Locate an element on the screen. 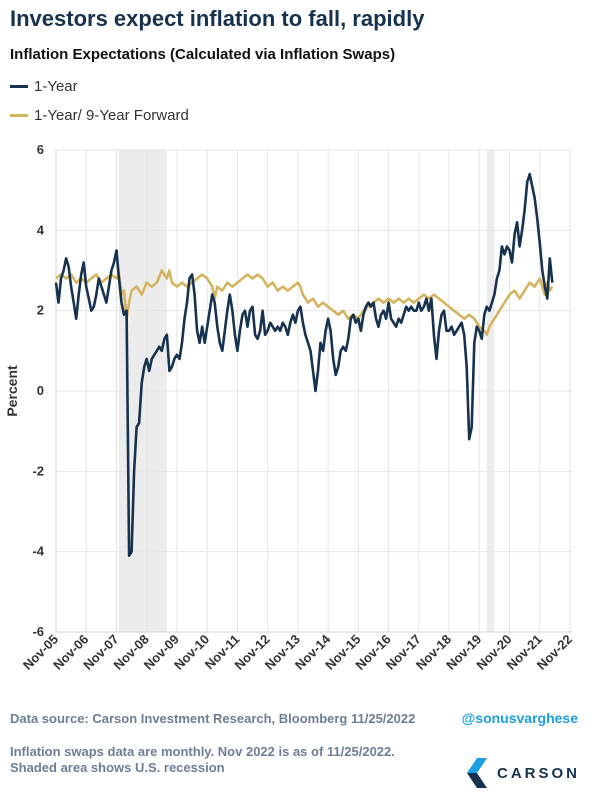 This screenshot has width=592, height=800. twitter-handle-link: @sonusvarghese is located at coordinates (519, 718).